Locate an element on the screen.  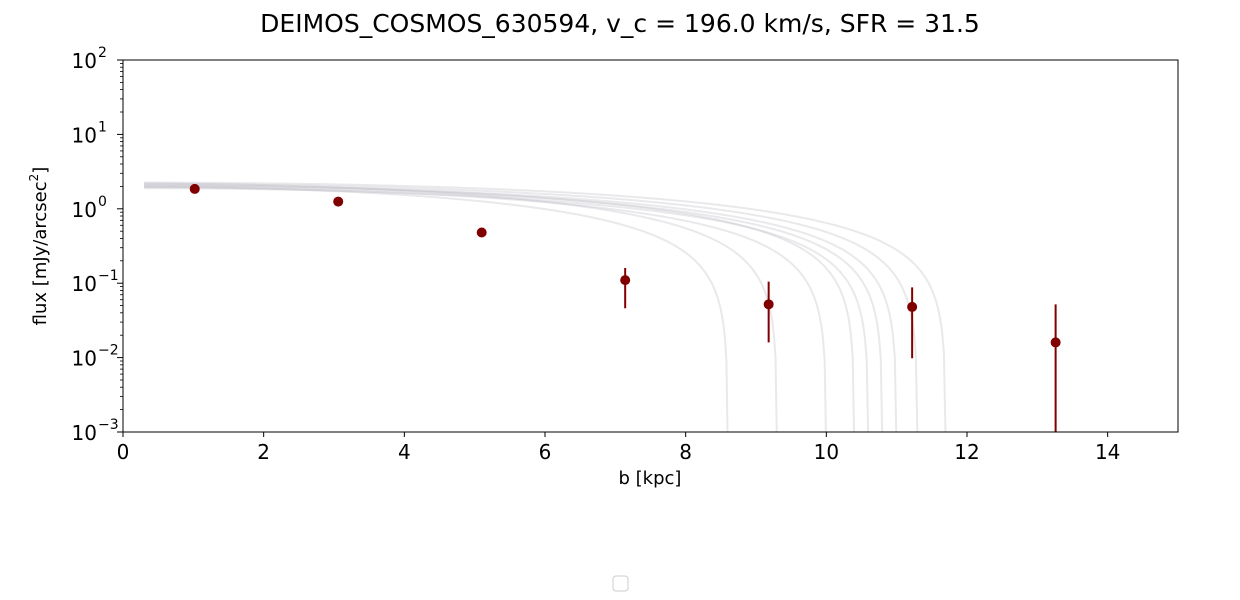
y-tick-exponent: 2 is located at coordinates (102, 53).